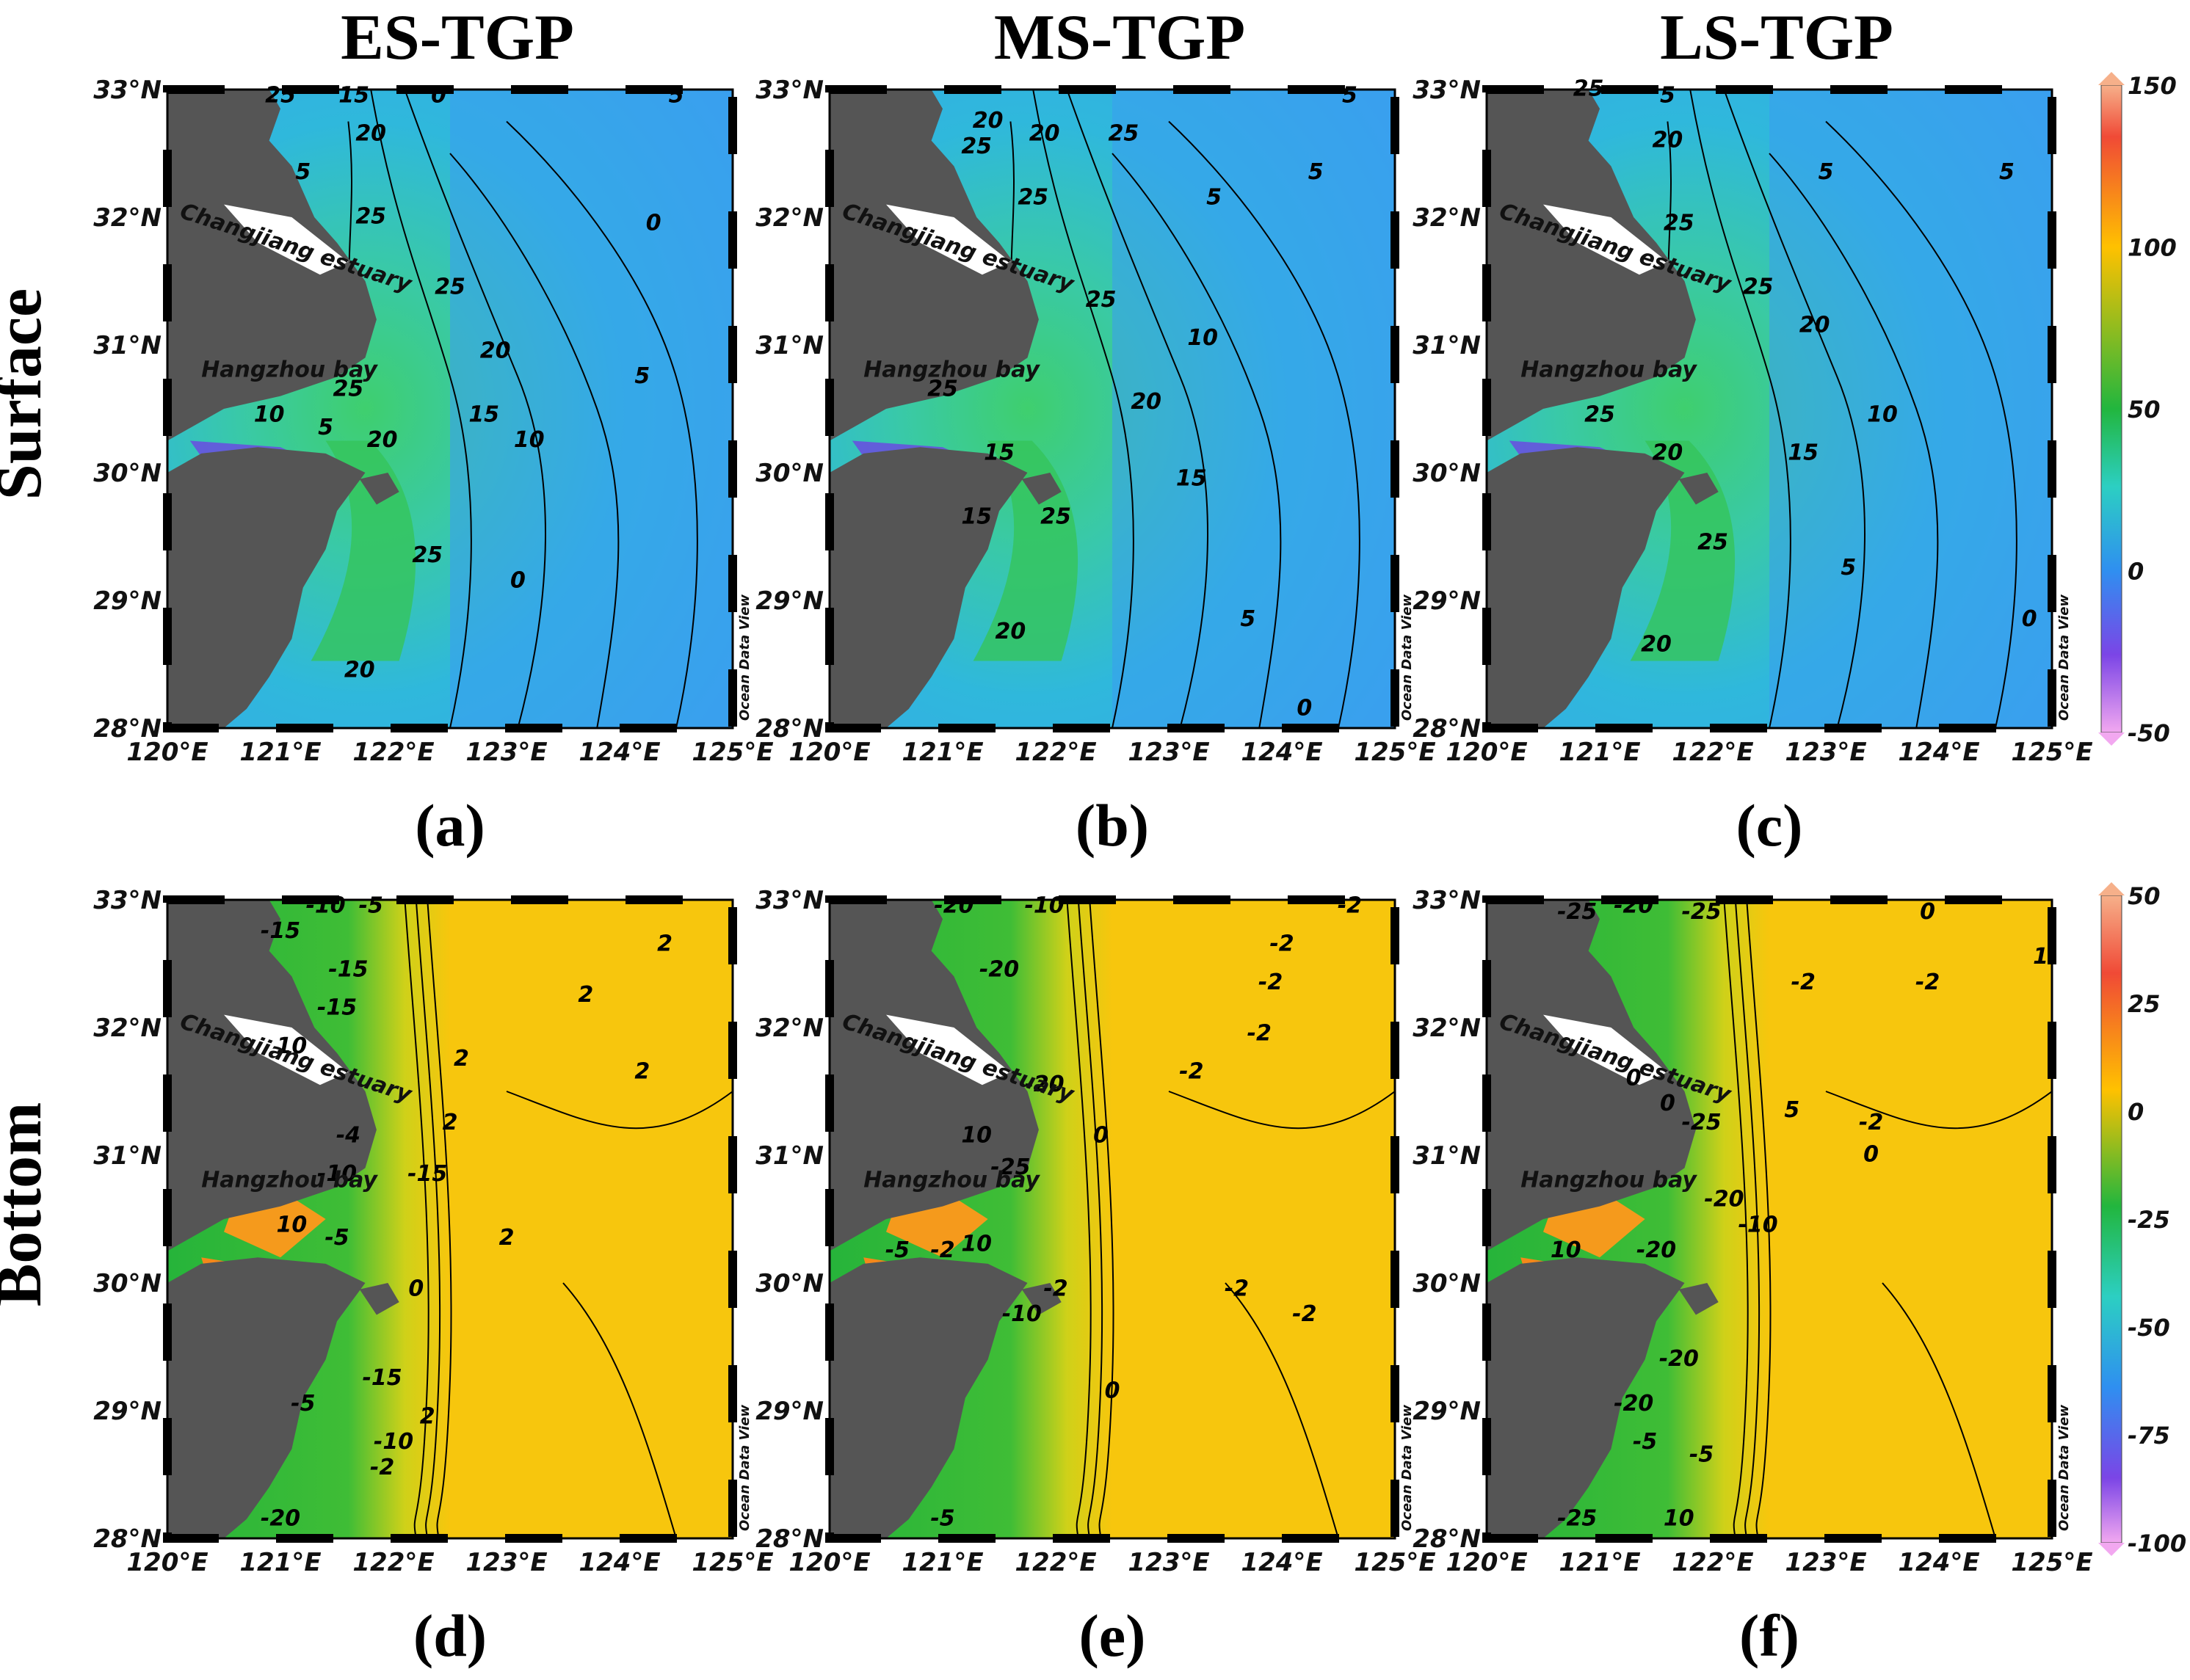  What do you see at coordinates (2144, 896) in the screenshot?
I see `colorbar-tick-label: 50` at bounding box center [2144, 896].